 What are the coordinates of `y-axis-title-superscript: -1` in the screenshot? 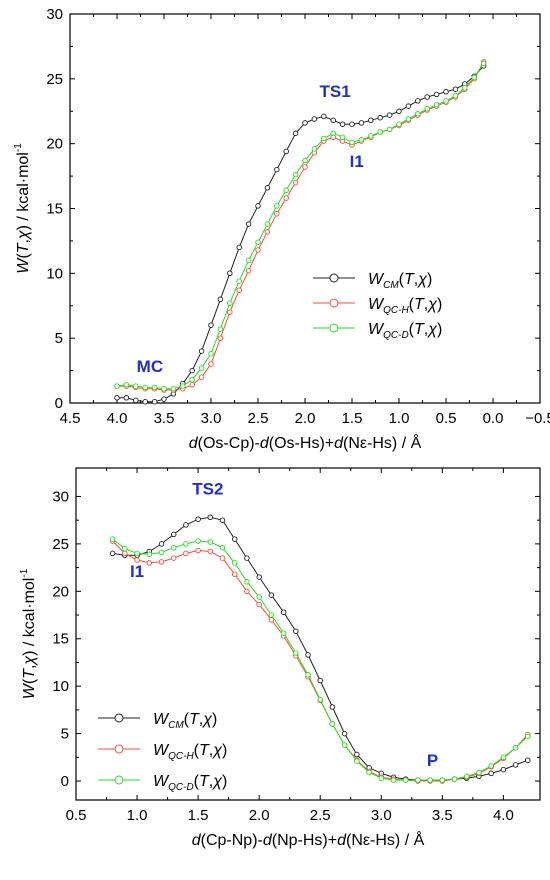 It's located at (24, 572).